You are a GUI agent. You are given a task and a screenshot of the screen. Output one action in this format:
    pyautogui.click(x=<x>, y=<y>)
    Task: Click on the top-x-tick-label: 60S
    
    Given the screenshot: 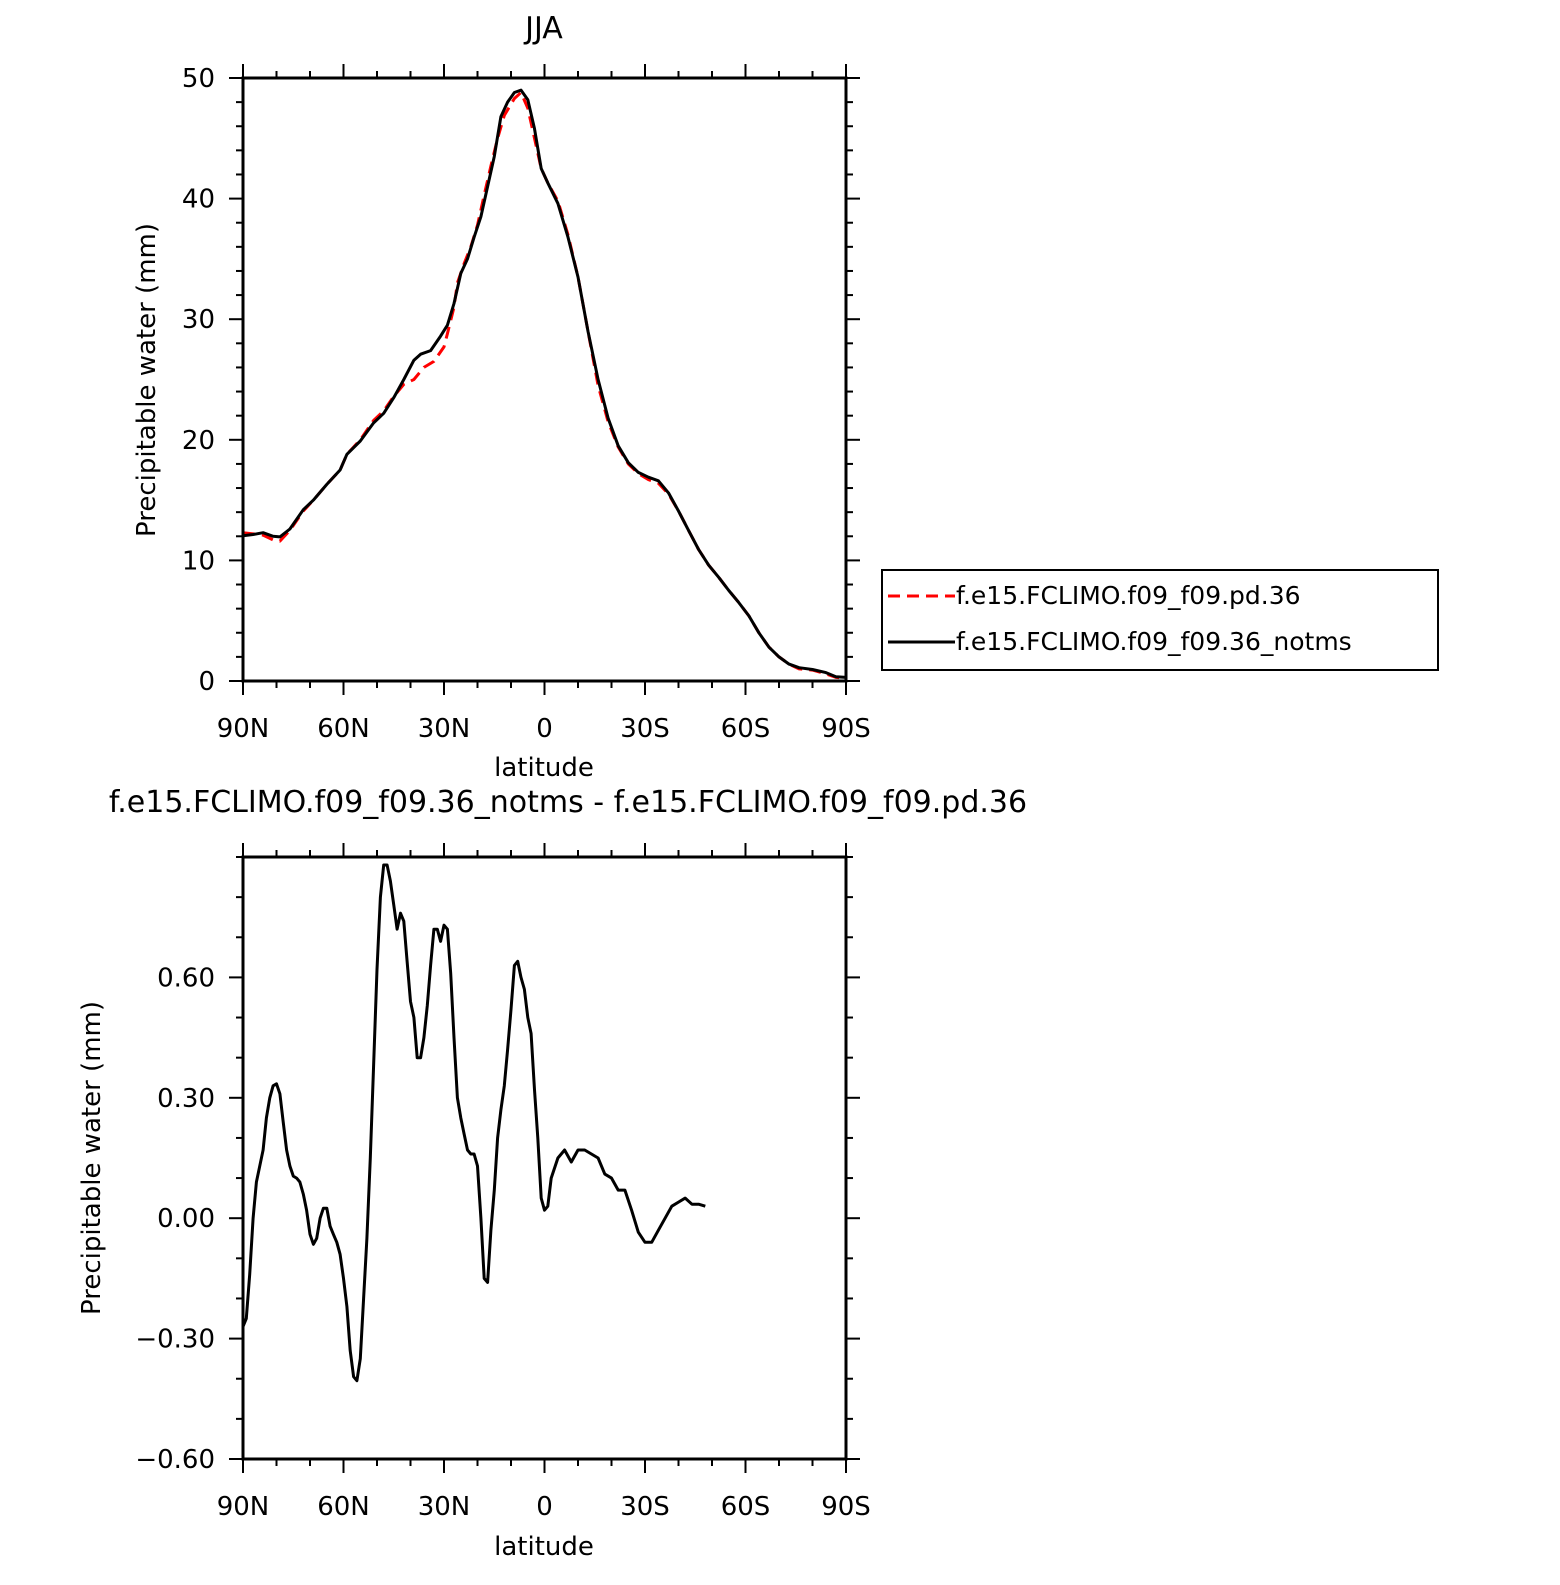 What is the action you would take?
    pyautogui.click(x=746, y=729)
    